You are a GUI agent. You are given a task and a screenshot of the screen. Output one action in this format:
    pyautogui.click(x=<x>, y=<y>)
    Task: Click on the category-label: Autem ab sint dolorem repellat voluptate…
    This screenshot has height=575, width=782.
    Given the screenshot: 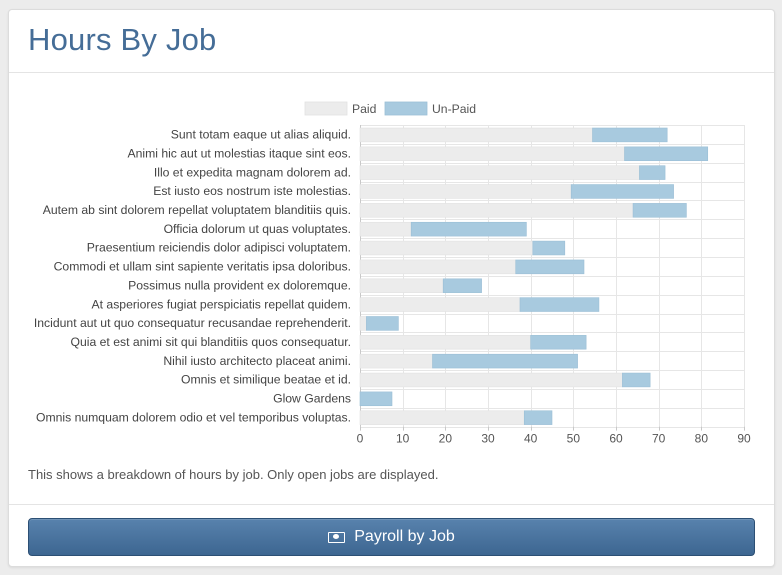 What is the action you would take?
    pyautogui.click(x=197, y=210)
    